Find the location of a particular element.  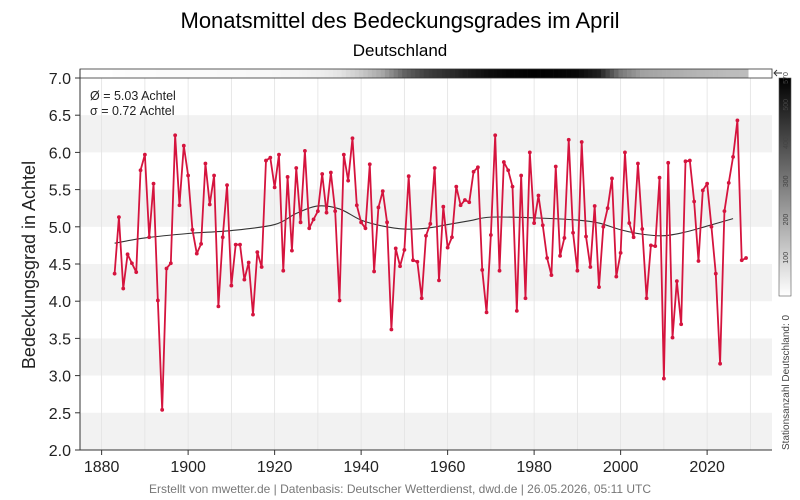

colorbar-tick-label: 100 is located at coordinates (786, 258).